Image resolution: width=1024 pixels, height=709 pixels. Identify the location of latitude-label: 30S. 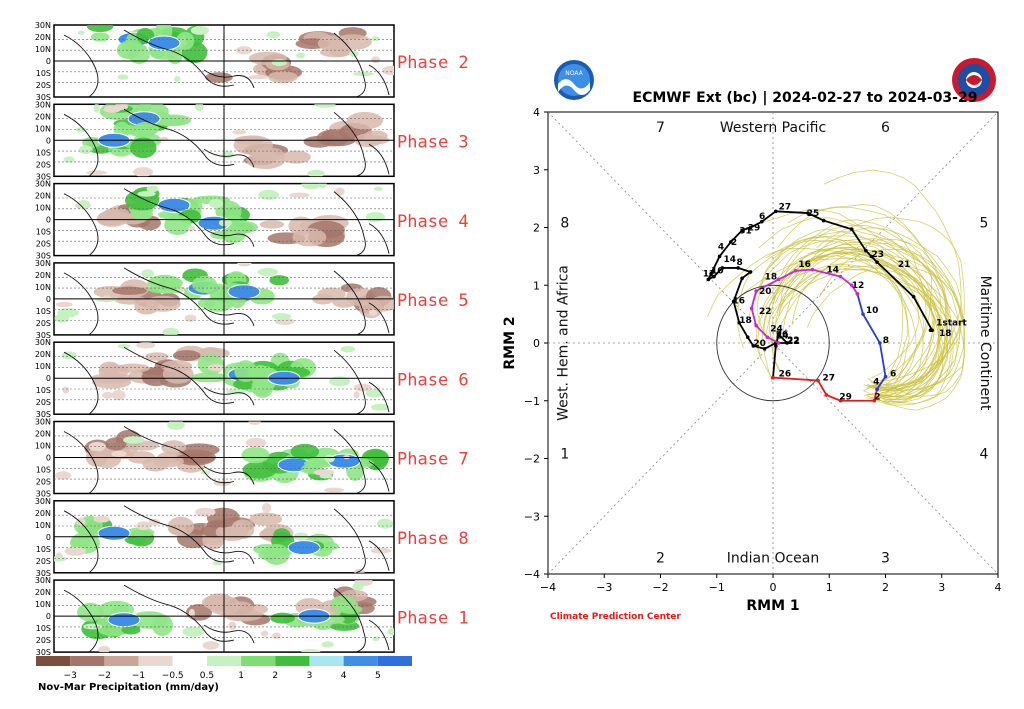
(43, 494).